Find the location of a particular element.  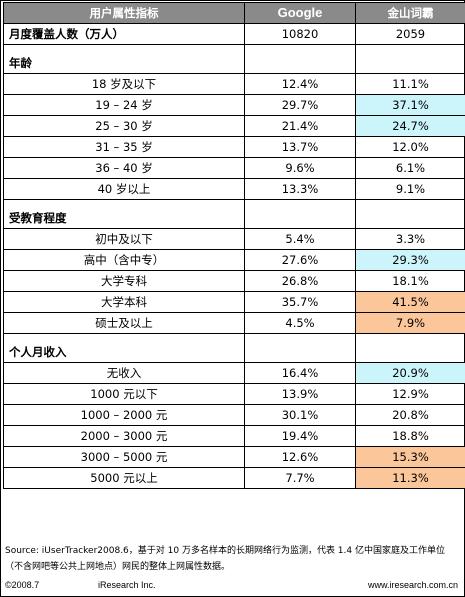

jinshan-value: 20.8% is located at coordinates (410, 415).